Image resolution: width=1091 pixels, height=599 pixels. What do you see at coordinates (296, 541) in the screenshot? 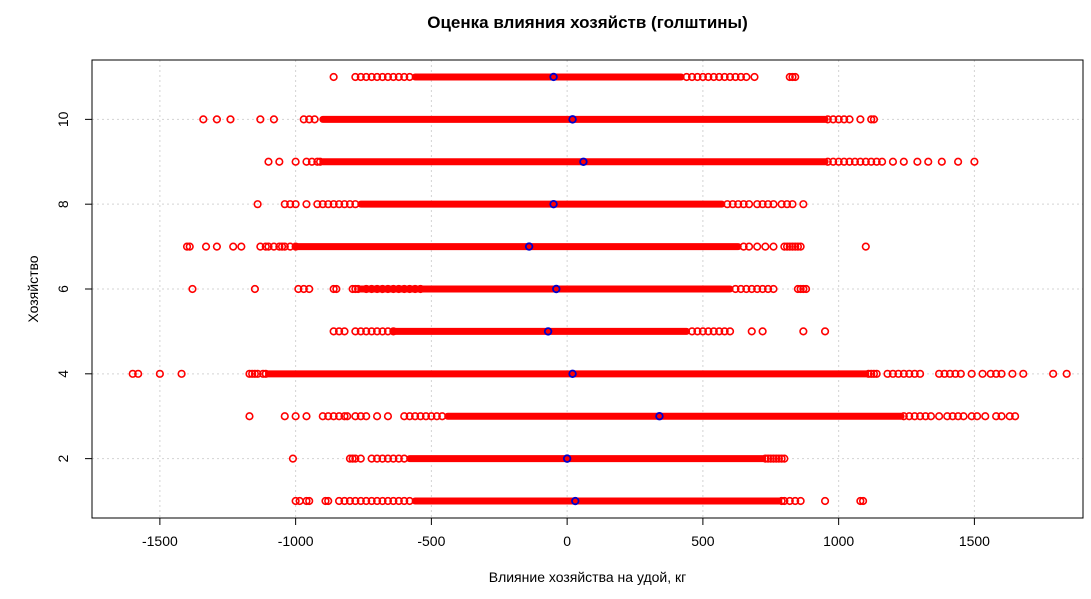
I see `x-tick-label: -1000` at bounding box center [296, 541].